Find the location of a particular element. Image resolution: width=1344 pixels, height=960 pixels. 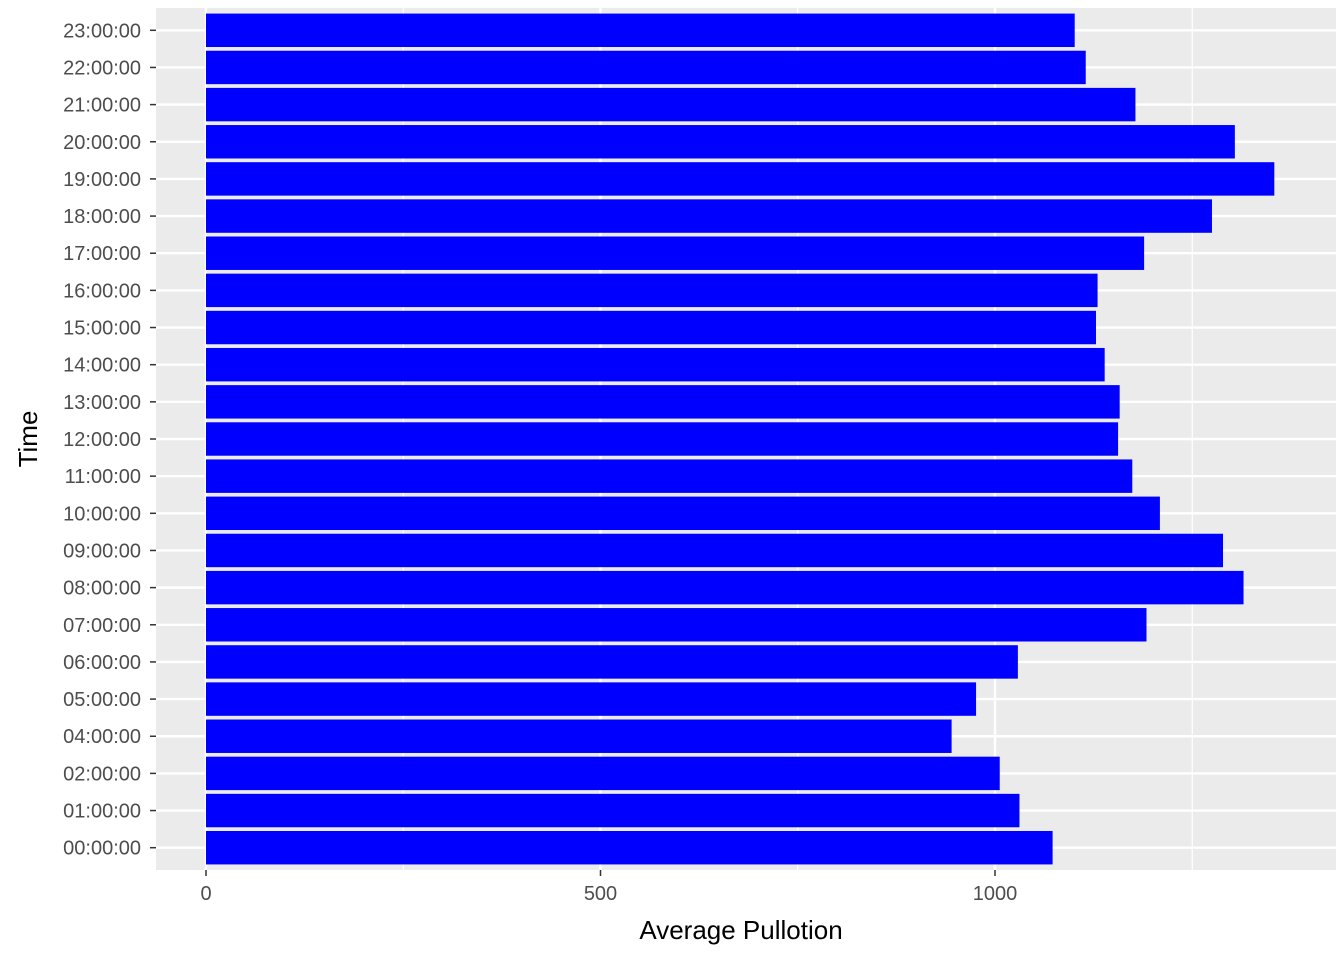

y-tick-label: 12:00:00 is located at coordinates (102, 440).